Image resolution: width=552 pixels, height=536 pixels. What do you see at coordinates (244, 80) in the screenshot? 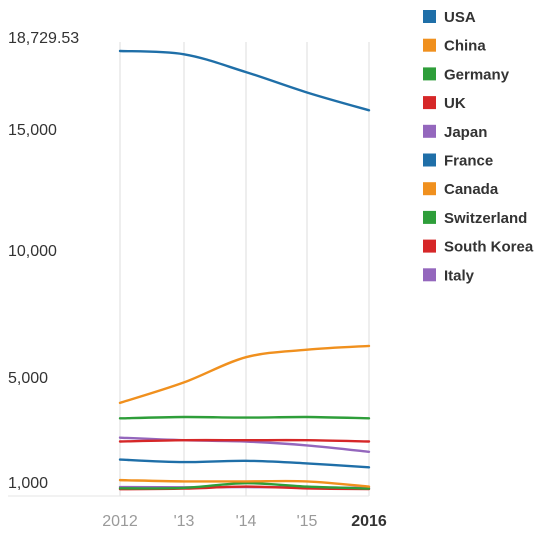
I see `series-line-usa` at bounding box center [244, 80].